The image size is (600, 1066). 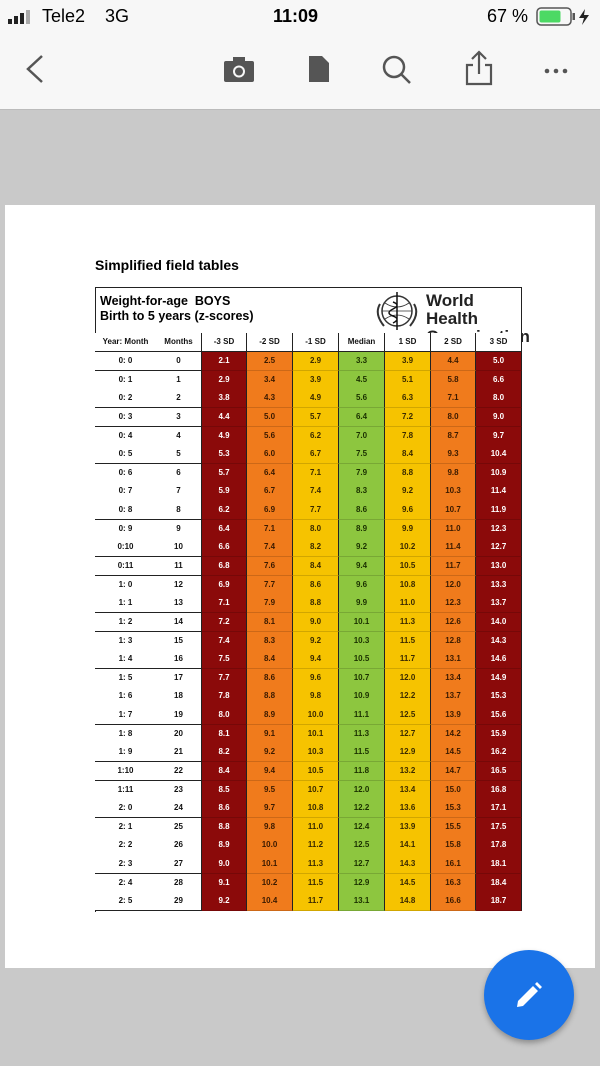 I want to click on row-label: 1: 9, so click(x=126, y=753).